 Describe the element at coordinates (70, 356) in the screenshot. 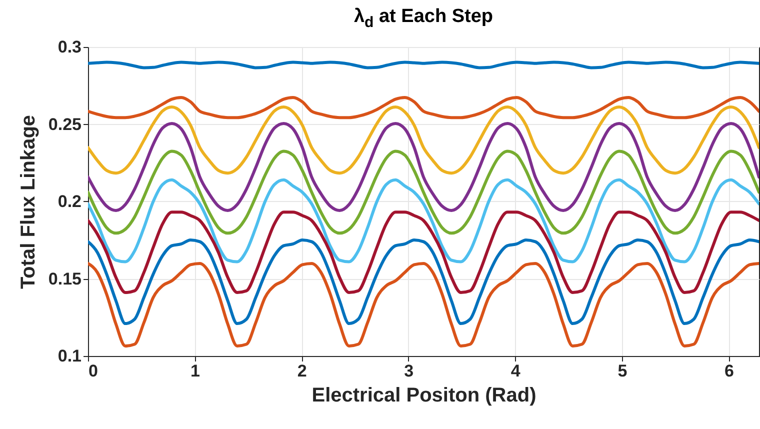

I see `y-tick-label: 0.1` at that location.